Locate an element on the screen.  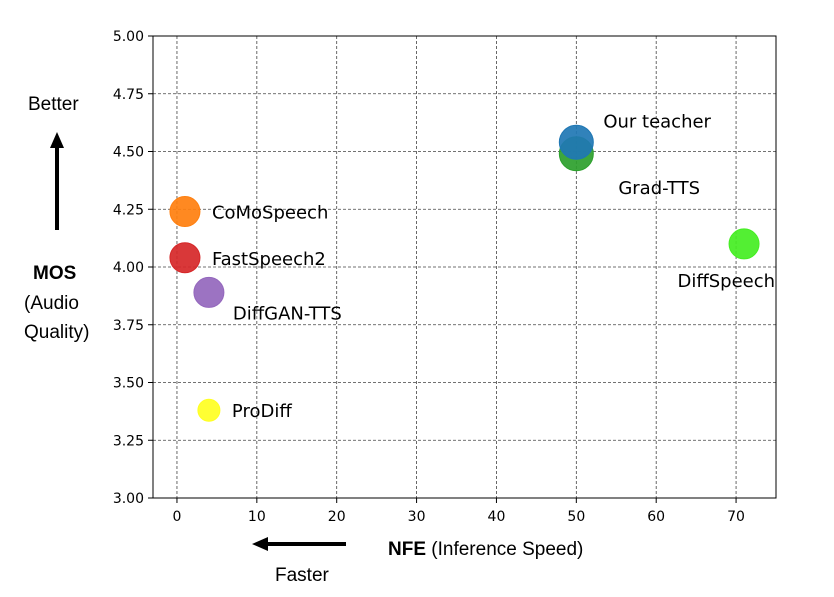
point-comospeech is located at coordinates (185, 212).